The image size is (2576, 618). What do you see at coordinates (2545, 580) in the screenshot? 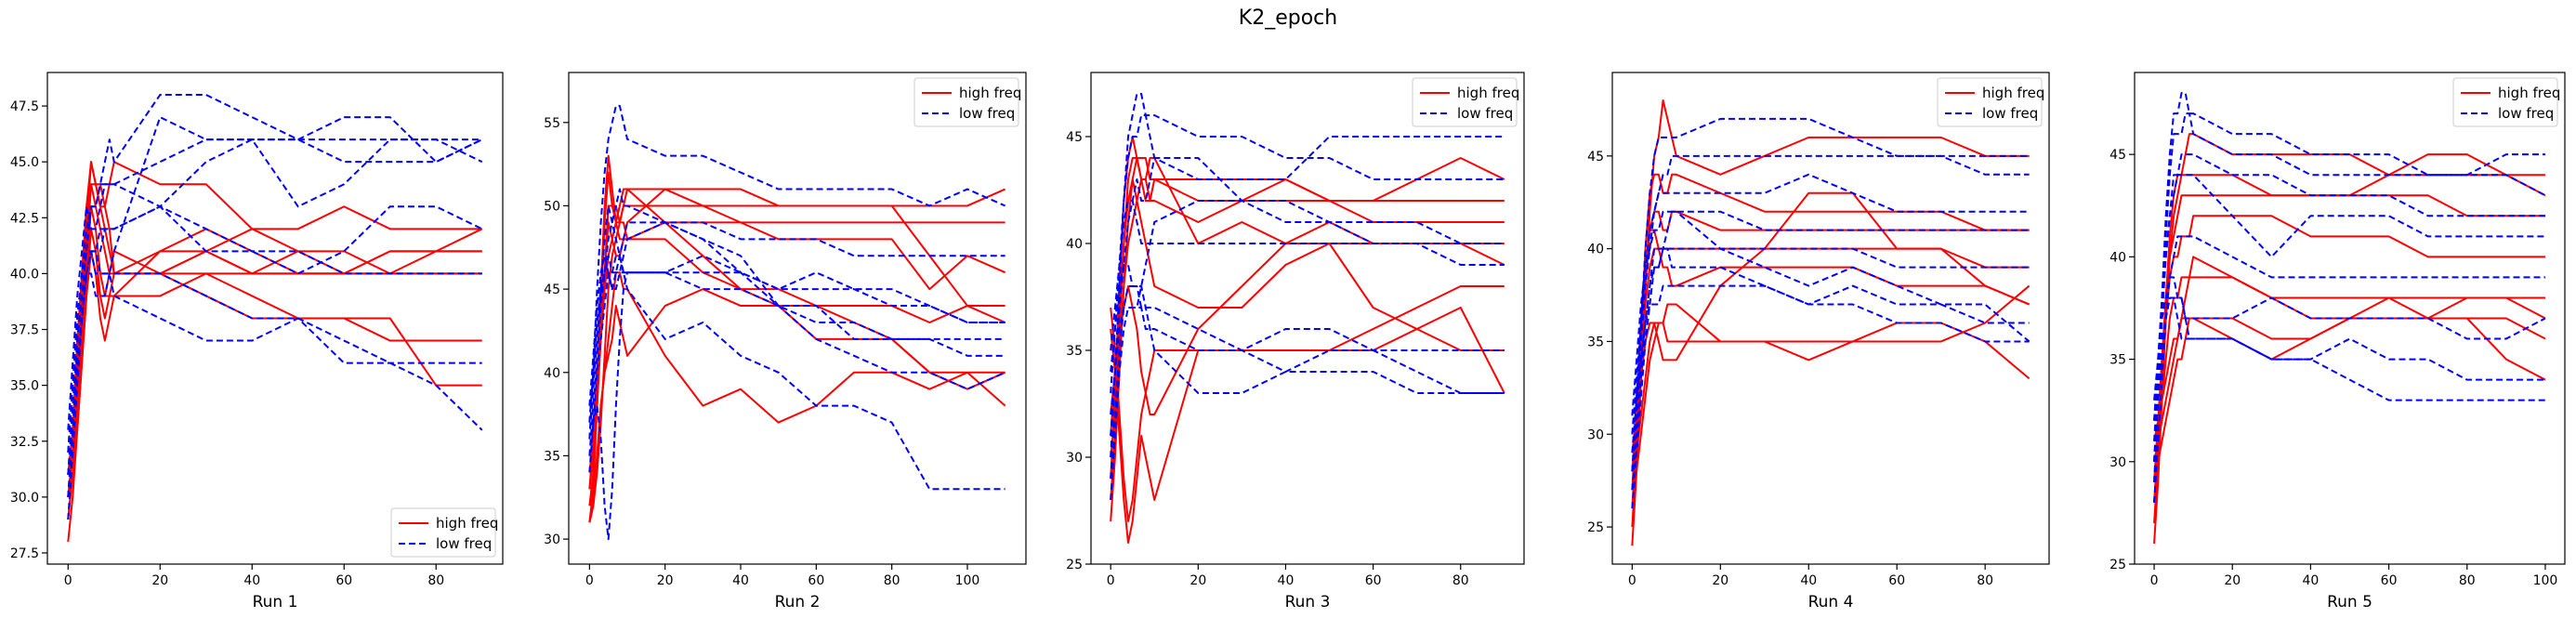
I see `x-tick-label: 100` at bounding box center [2545, 580].